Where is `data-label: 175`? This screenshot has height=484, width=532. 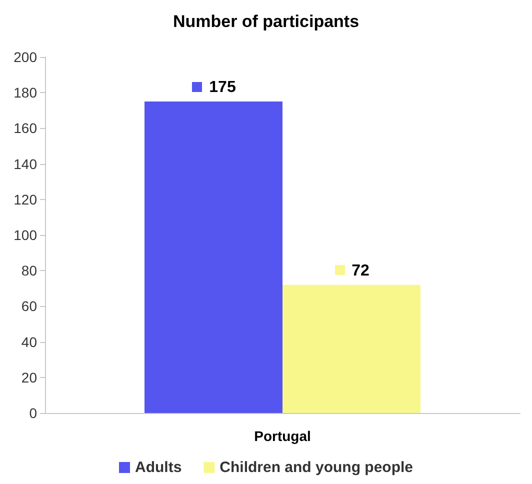
data-label: 175 is located at coordinates (222, 87).